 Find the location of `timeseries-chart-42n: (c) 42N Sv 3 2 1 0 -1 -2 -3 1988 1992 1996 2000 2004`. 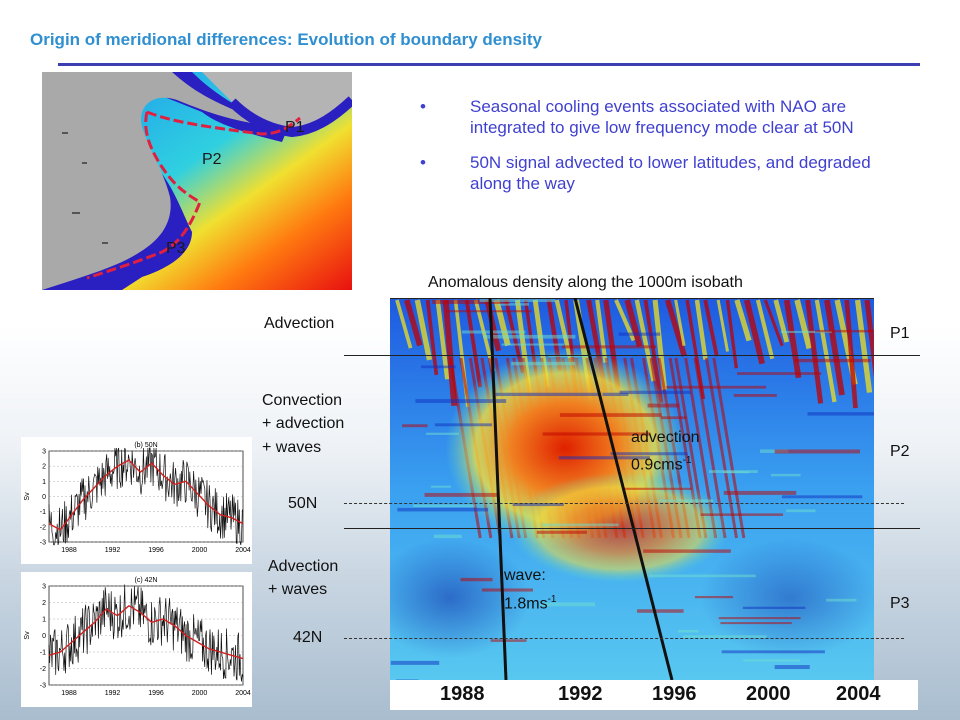

timeseries-chart-42n: (c) 42N Sv 3 2 1 0 -1 -2 -3 1988 1992 1996 2000 2004 is located at coordinates (137, 637).